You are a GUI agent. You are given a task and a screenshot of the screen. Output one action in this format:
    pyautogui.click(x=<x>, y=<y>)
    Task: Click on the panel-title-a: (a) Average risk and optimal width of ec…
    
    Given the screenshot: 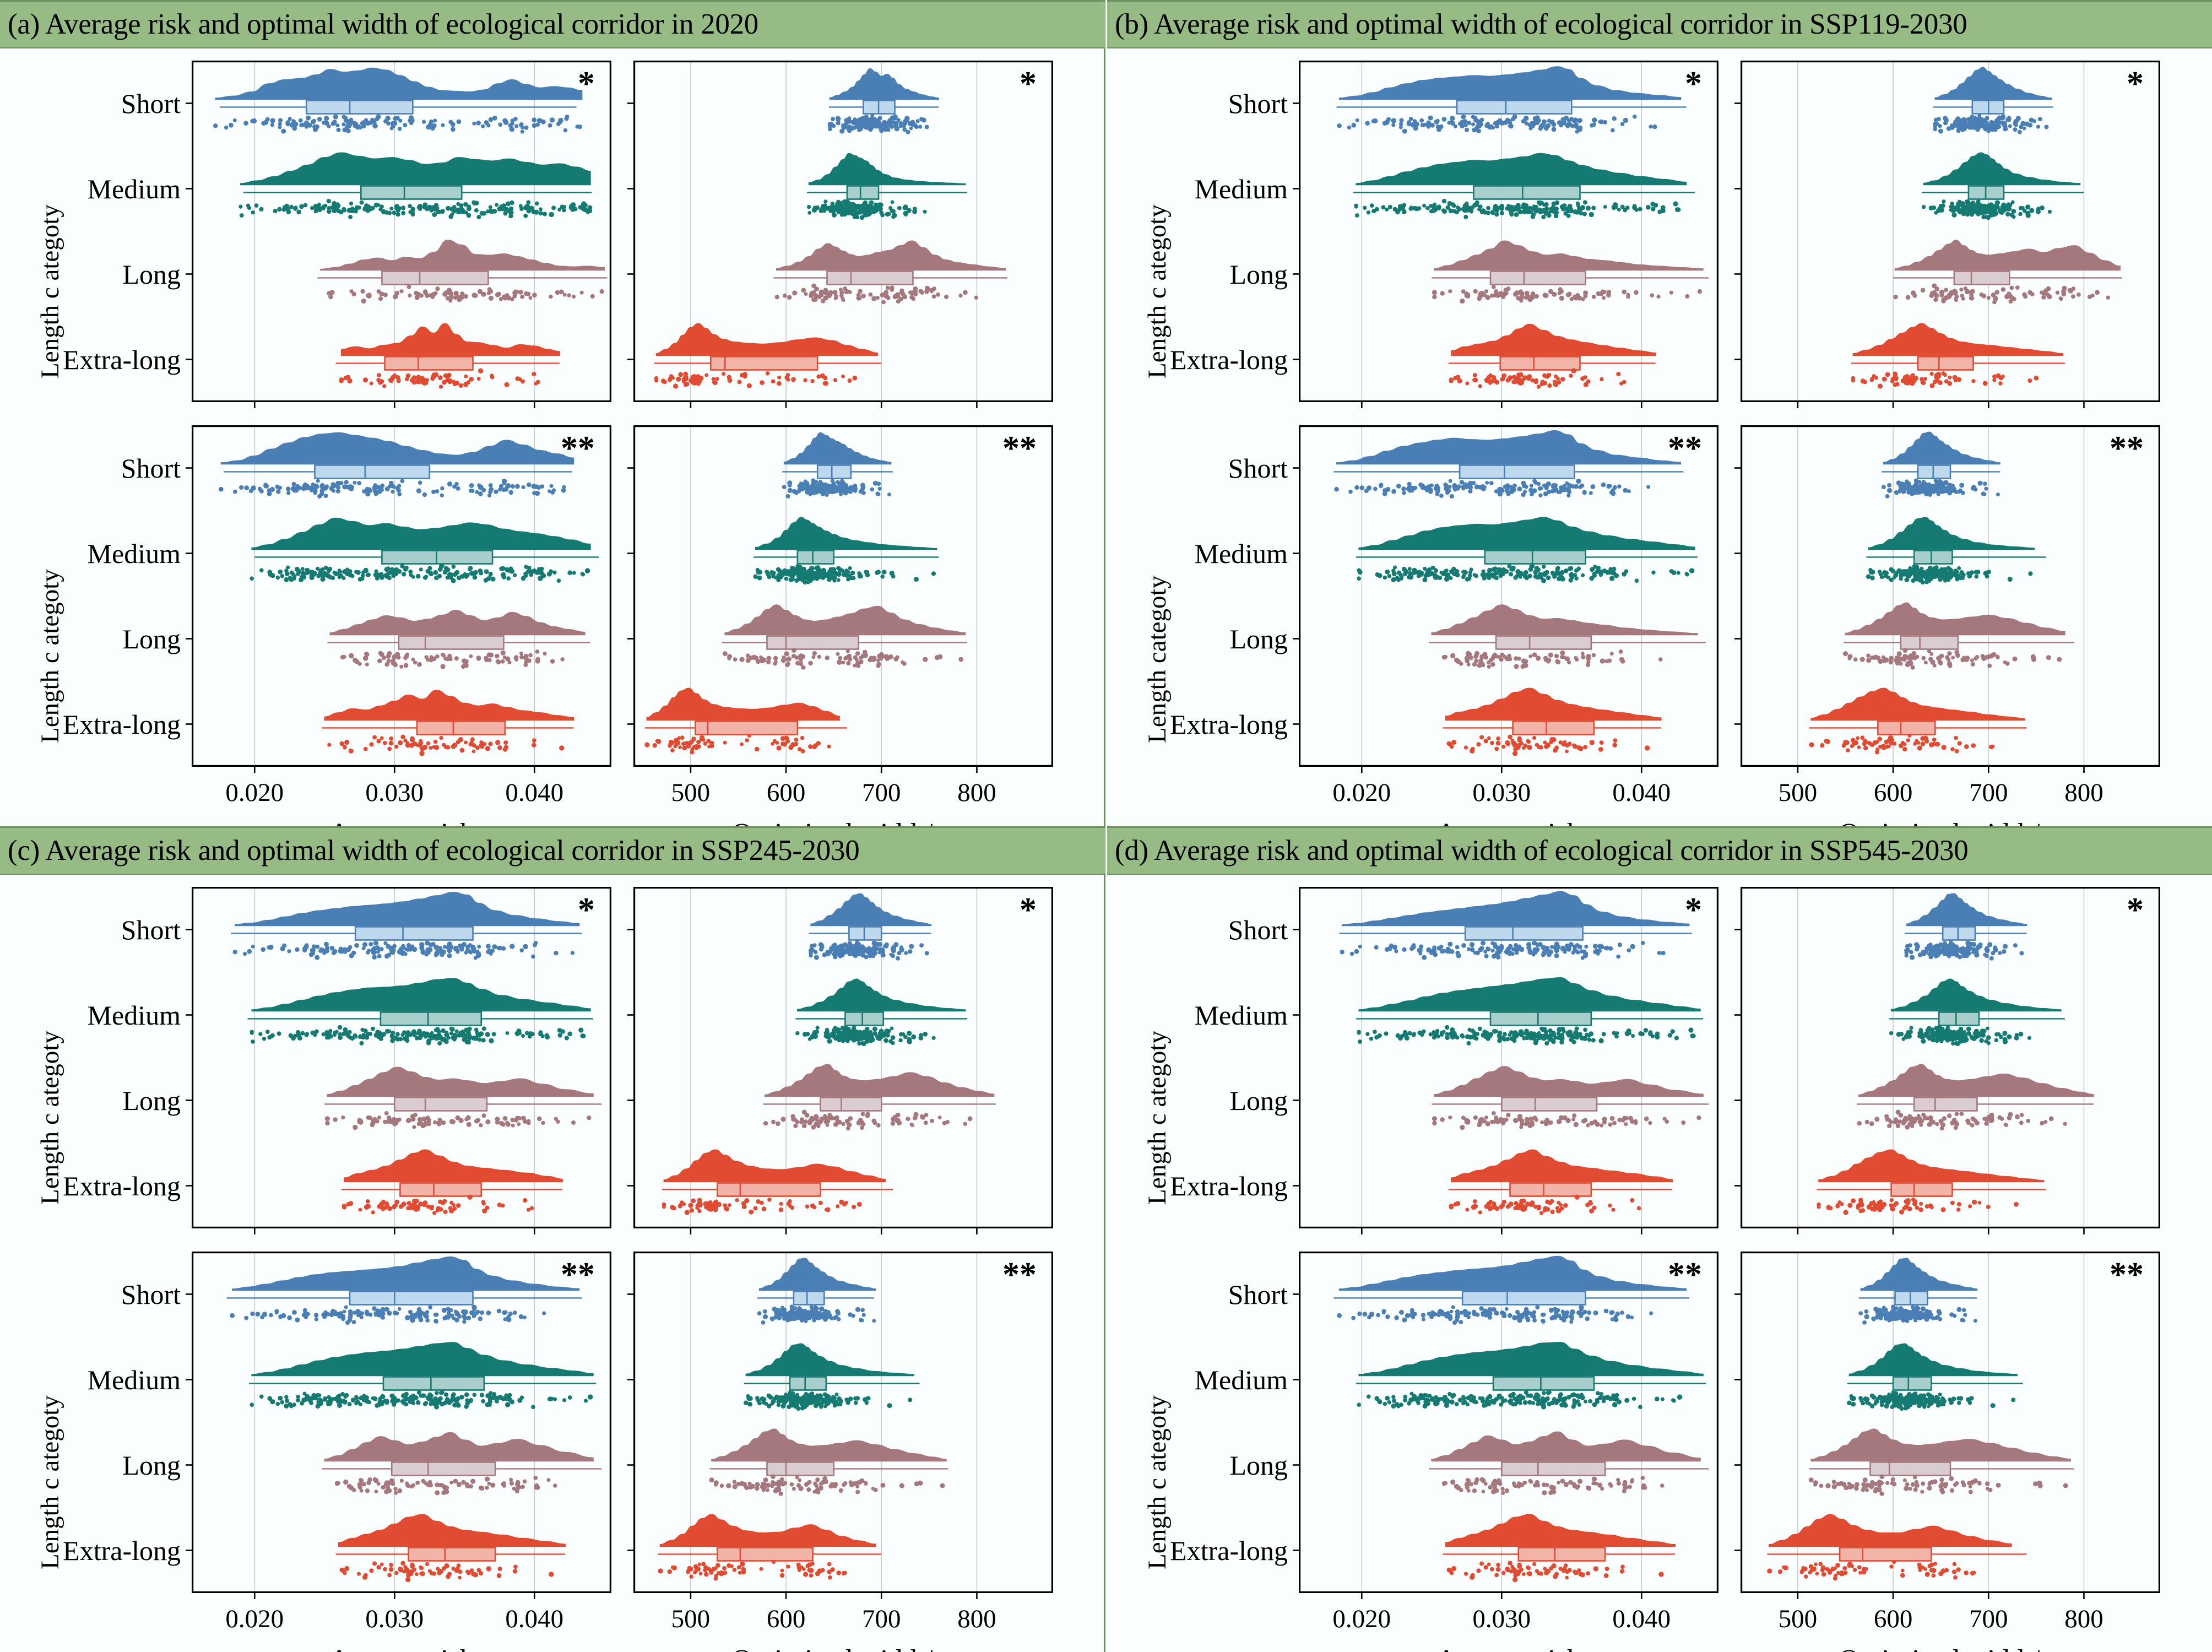 What is the action you would take?
    pyautogui.click(x=383, y=24)
    